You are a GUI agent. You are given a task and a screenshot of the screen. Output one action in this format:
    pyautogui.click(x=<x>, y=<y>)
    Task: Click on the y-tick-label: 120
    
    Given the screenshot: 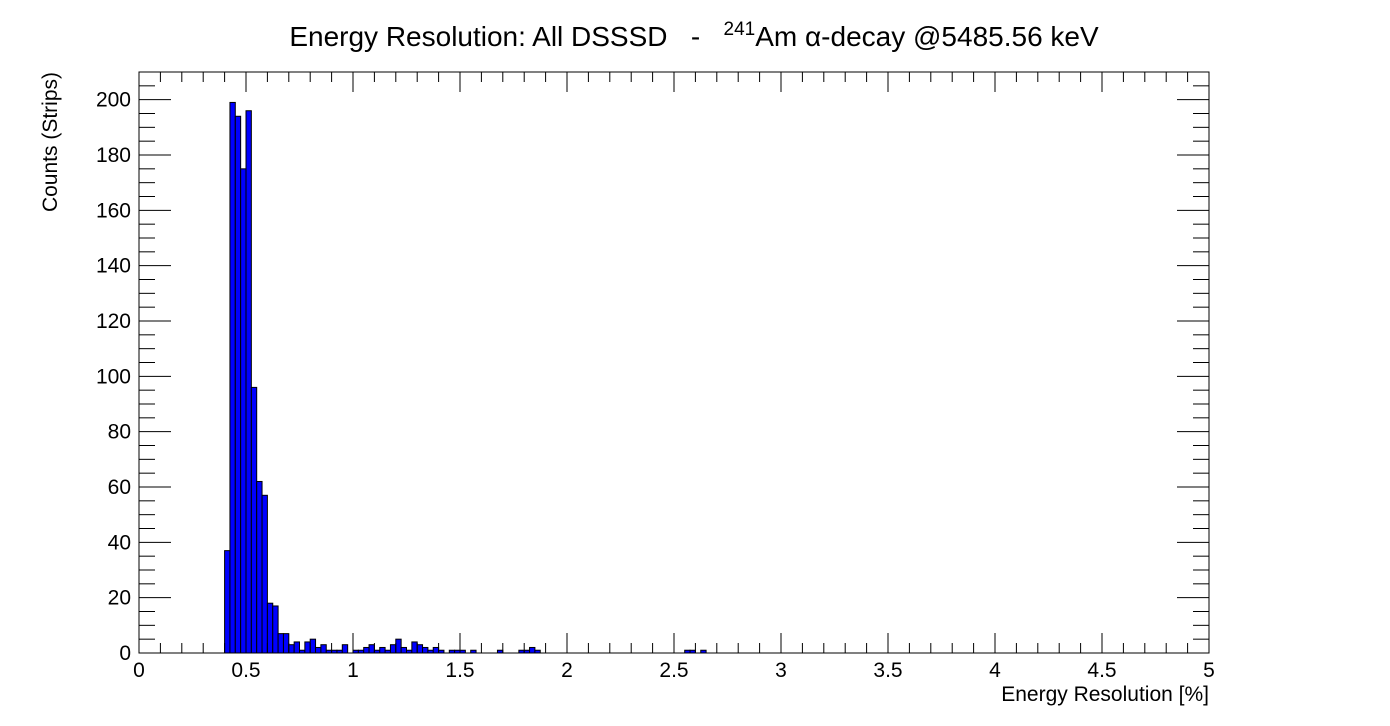 What is the action you would take?
    pyautogui.click(x=113, y=321)
    